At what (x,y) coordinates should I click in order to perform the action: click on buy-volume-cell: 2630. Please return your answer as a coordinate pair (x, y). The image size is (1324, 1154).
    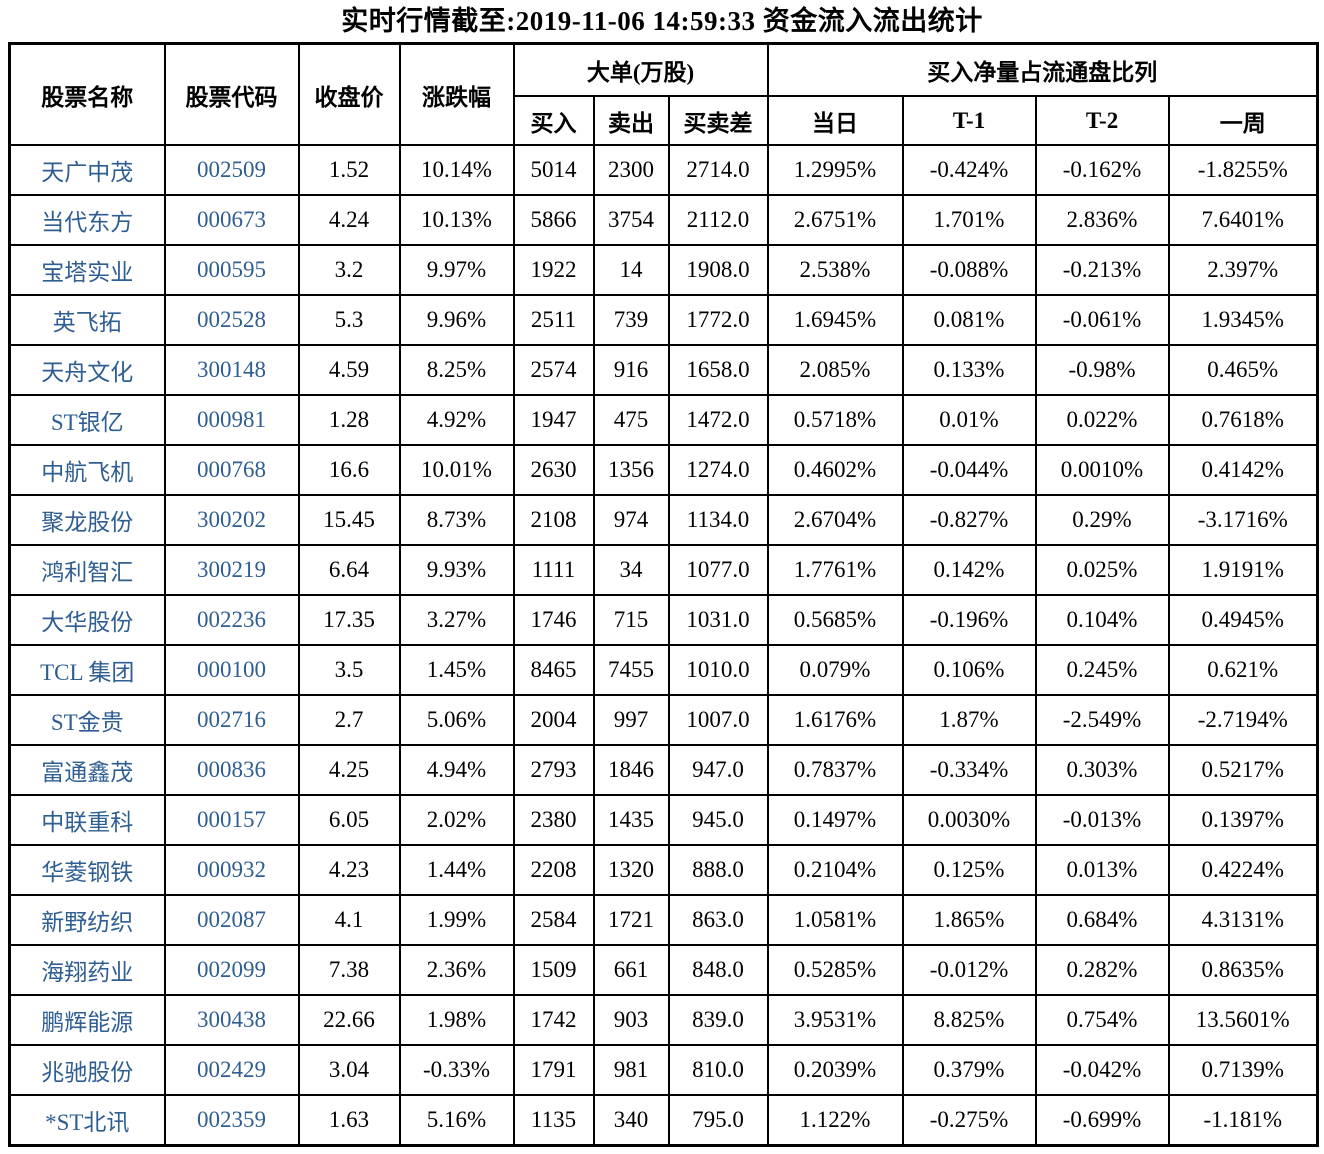
    Looking at the image, I should click on (553, 470).